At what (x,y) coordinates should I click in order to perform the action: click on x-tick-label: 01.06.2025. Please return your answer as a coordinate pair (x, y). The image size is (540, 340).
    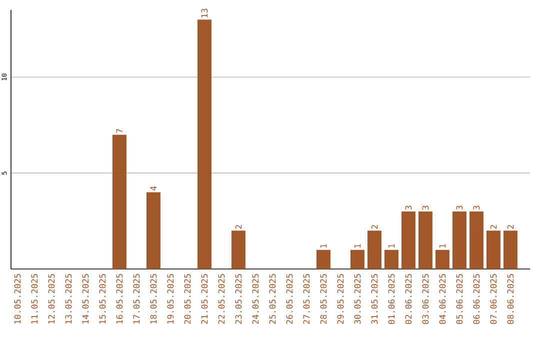
    Looking at the image, I should click on (391, 299).